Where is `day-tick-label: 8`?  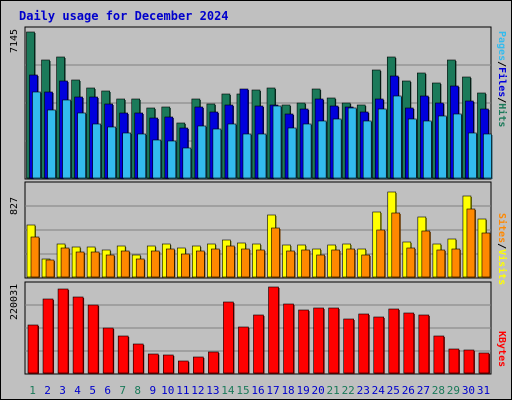 day-tick-label: 8 is located at coordinates (137, 390).